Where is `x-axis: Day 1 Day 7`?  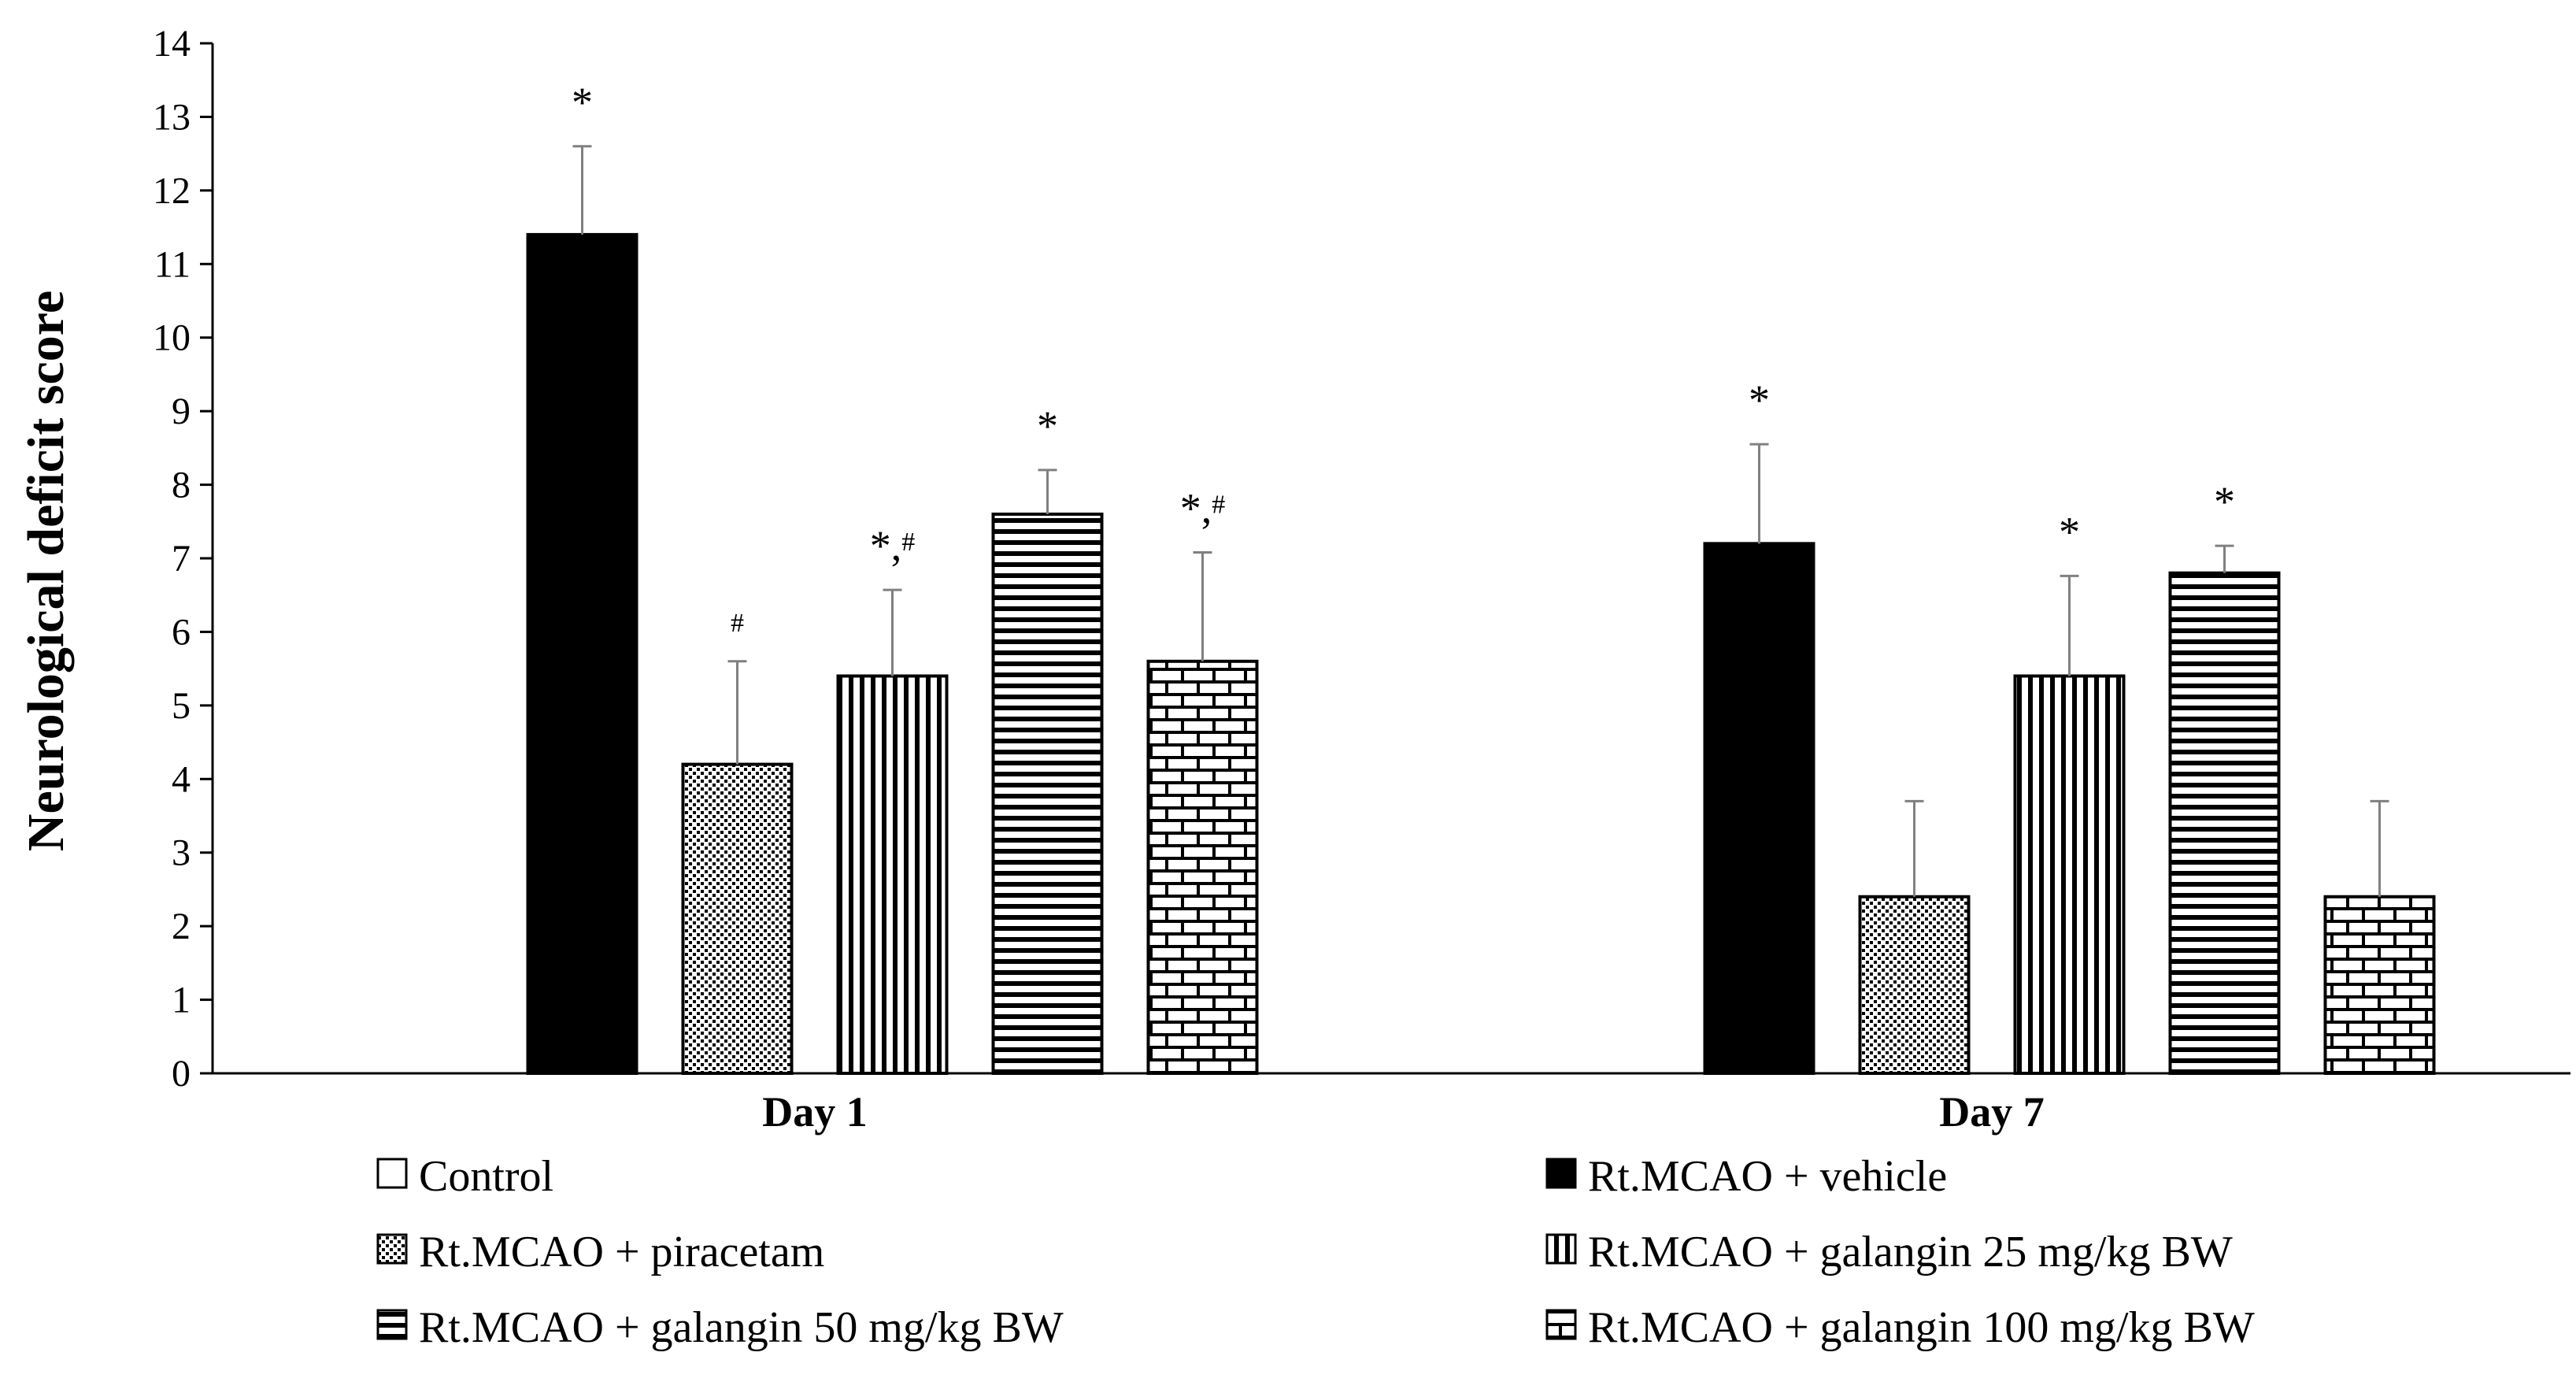
x-axis: Day 1 Day 7 is located at coordinates (1391, 1104).